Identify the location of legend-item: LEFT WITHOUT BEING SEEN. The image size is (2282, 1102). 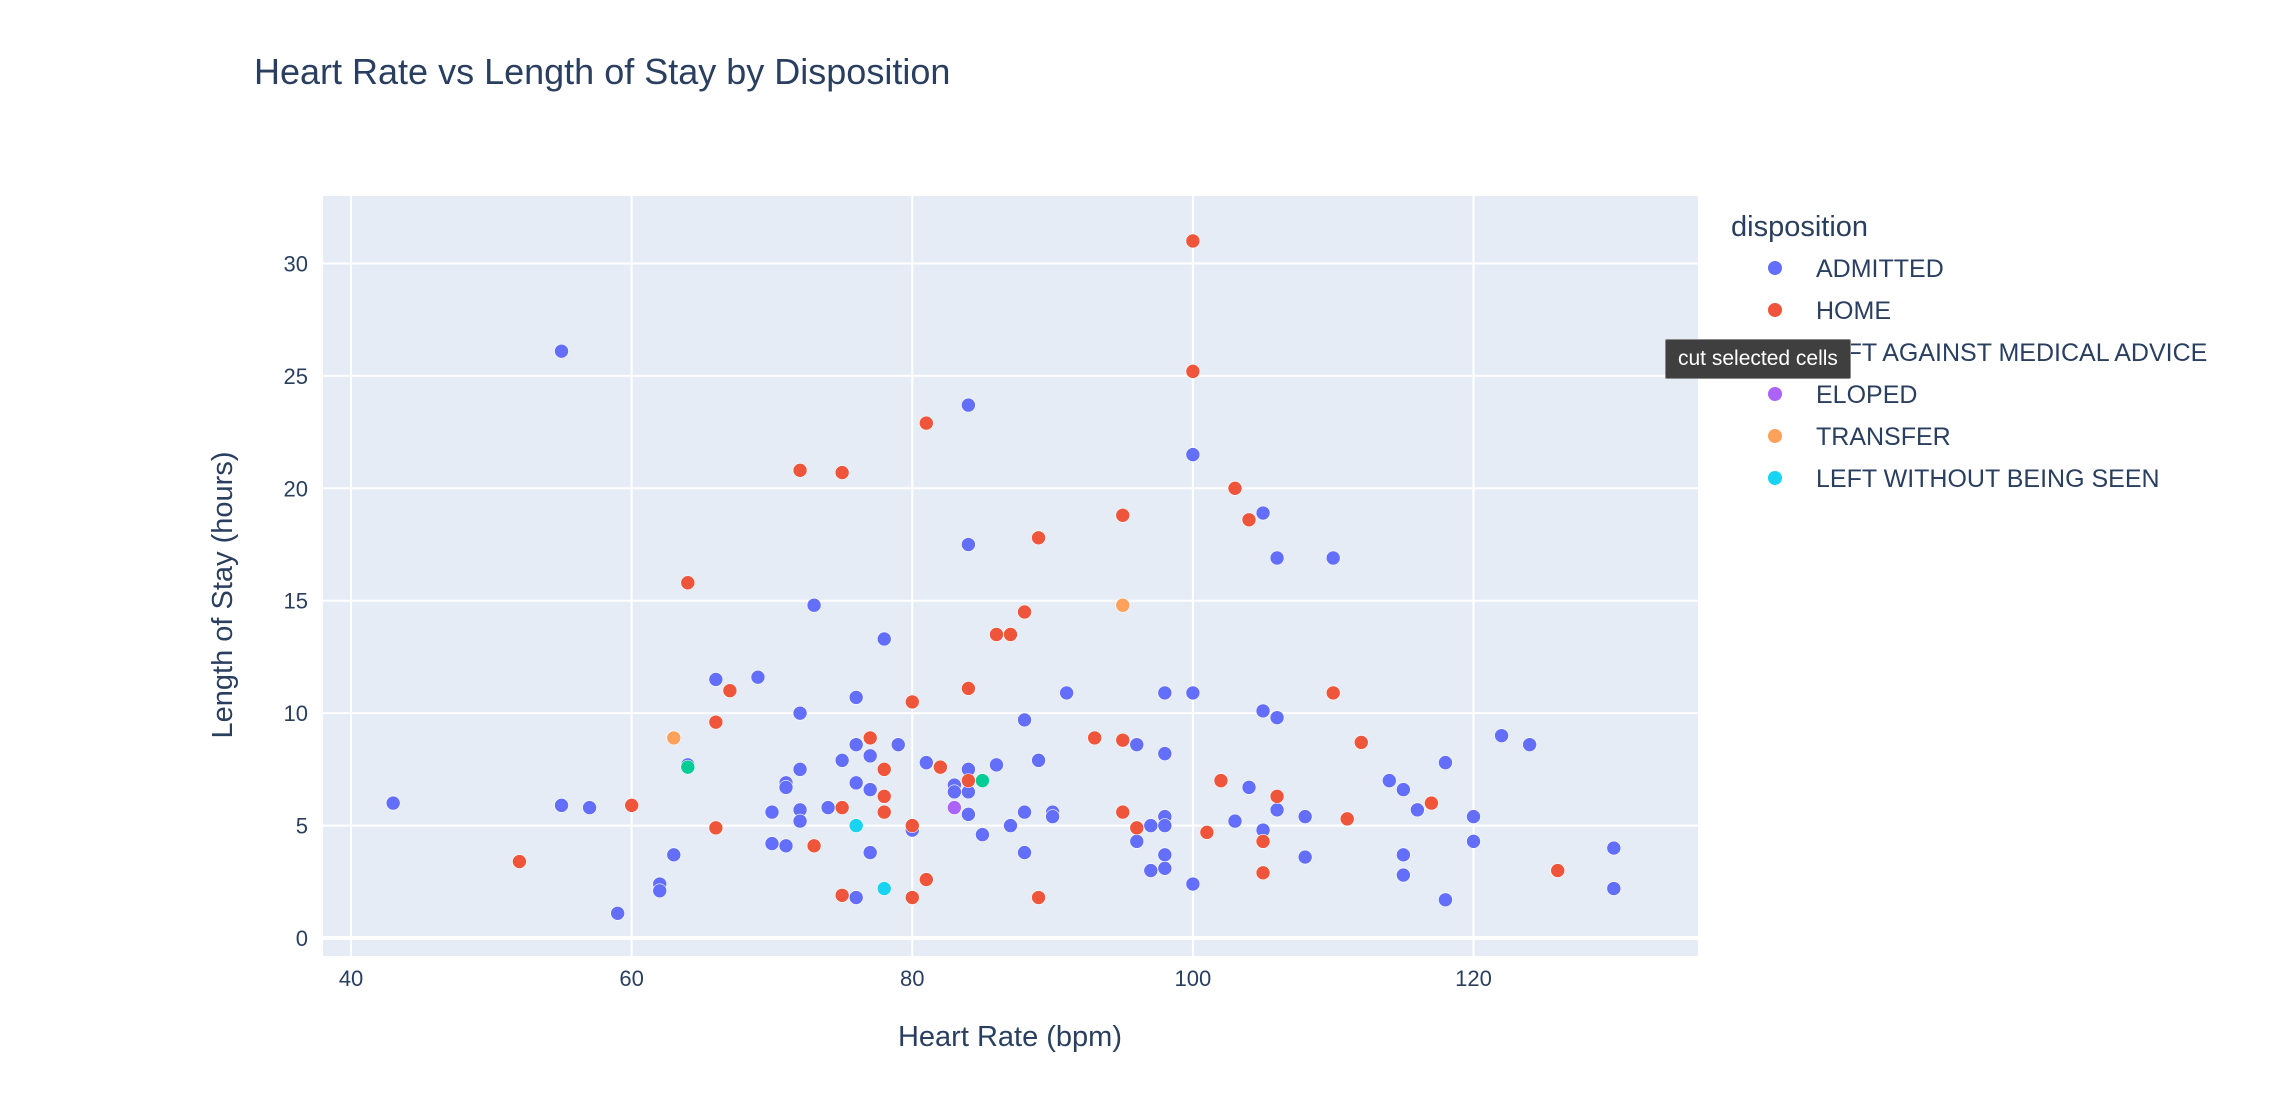
(1964, 479).